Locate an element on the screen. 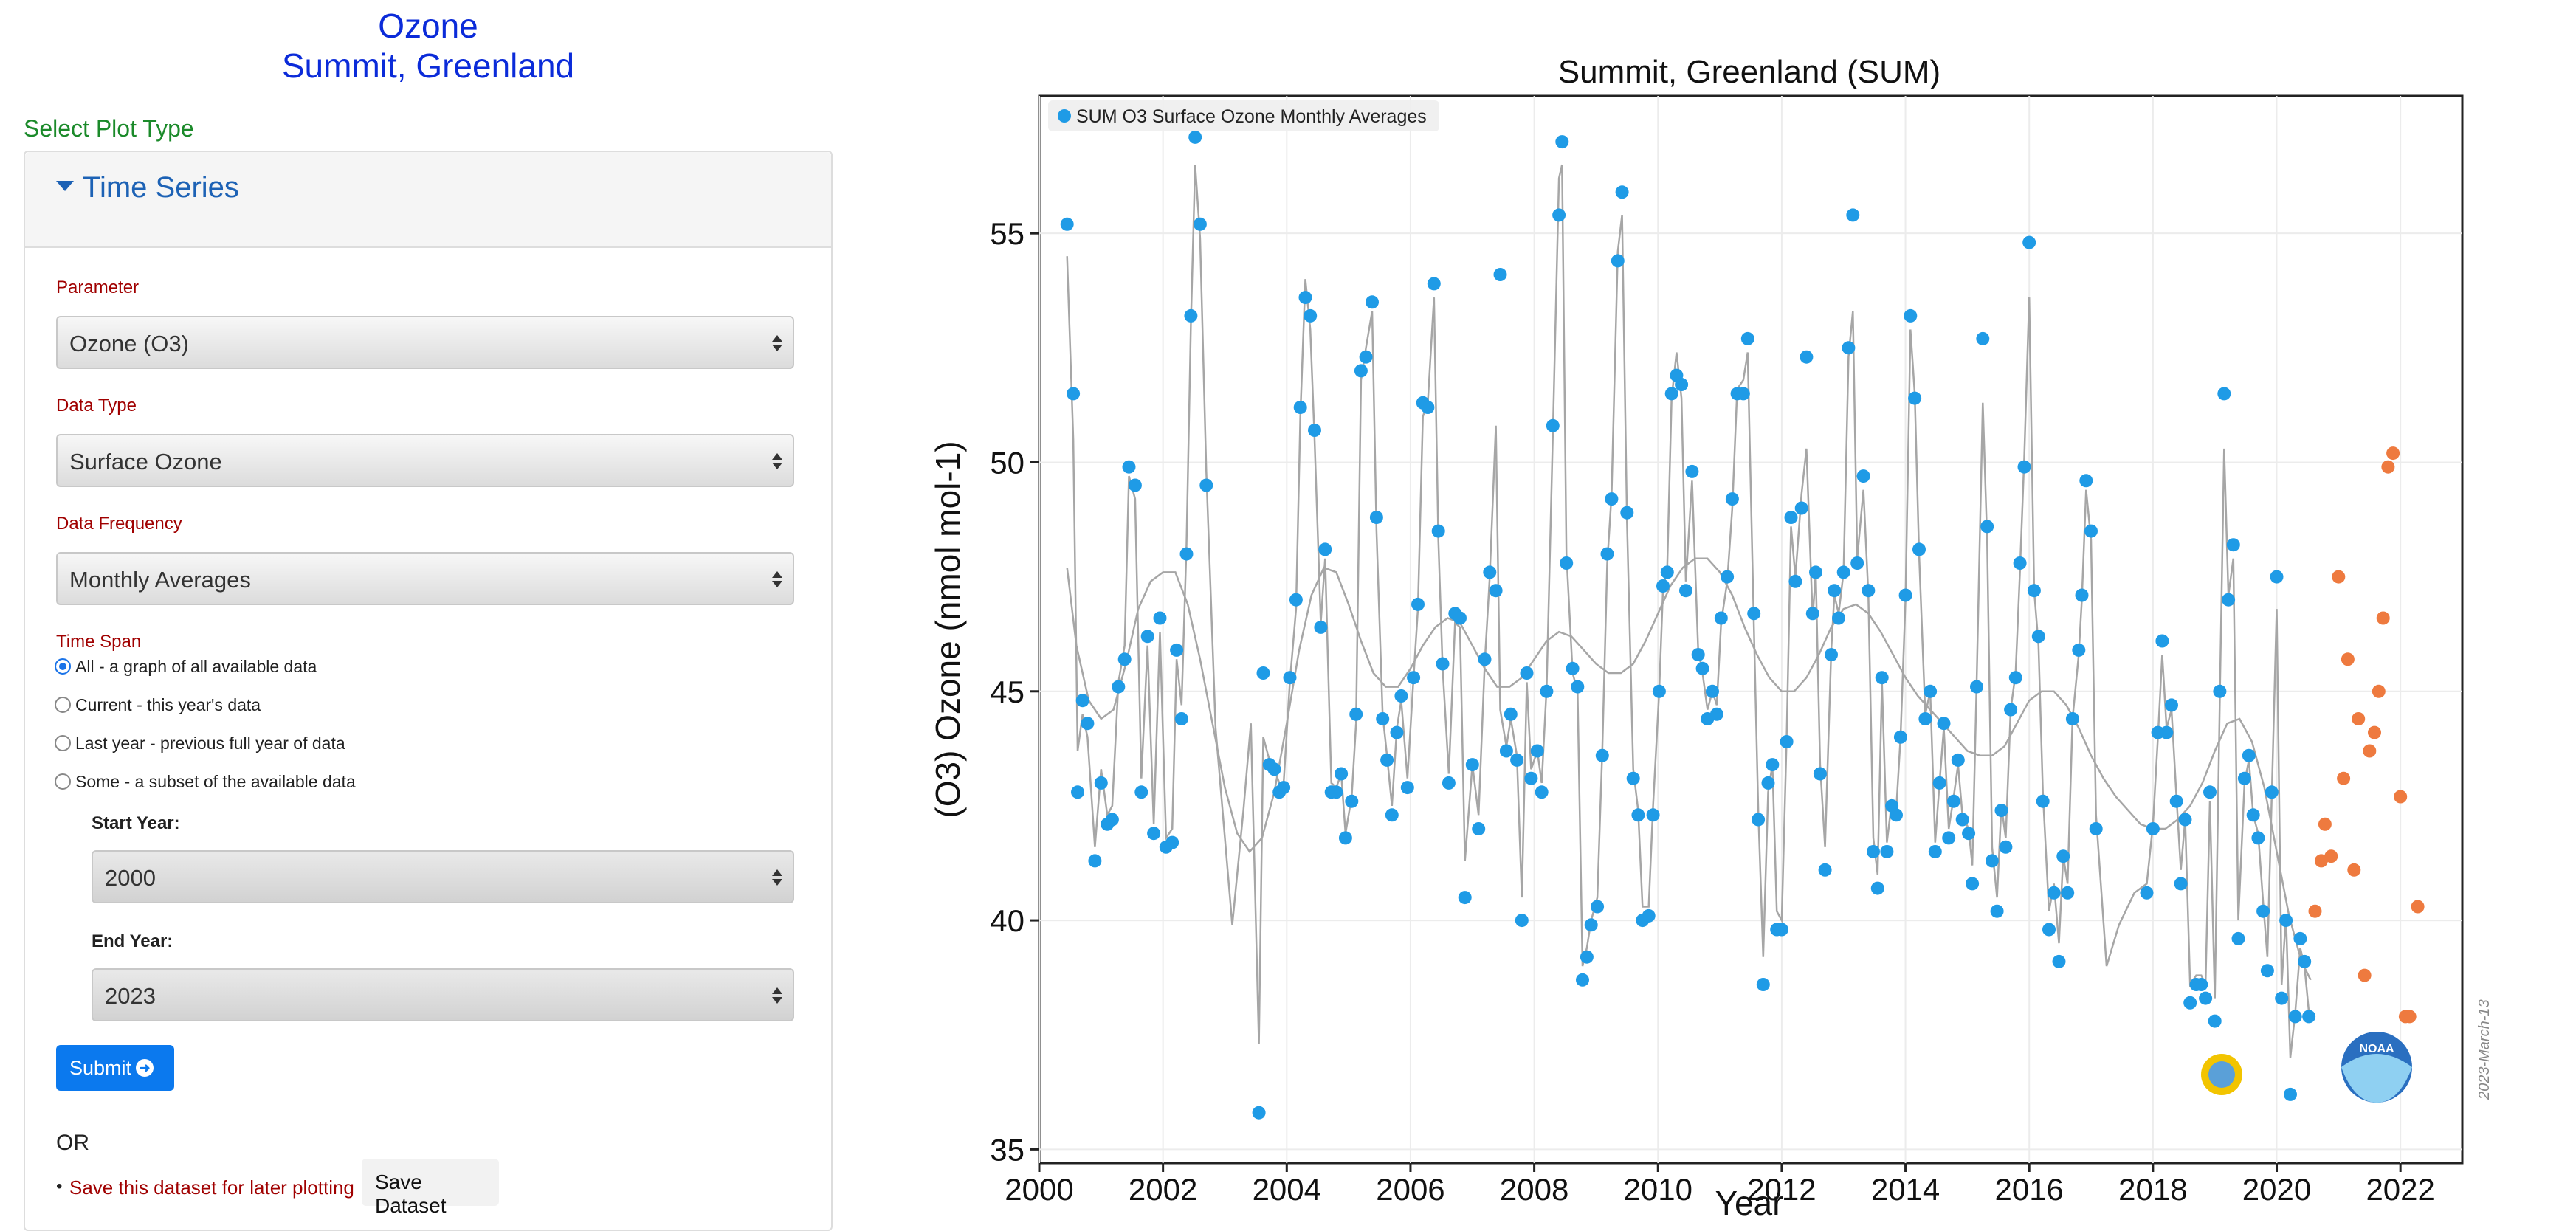  x-tick-label: 2008 is located at coordinates (1534, 1189).